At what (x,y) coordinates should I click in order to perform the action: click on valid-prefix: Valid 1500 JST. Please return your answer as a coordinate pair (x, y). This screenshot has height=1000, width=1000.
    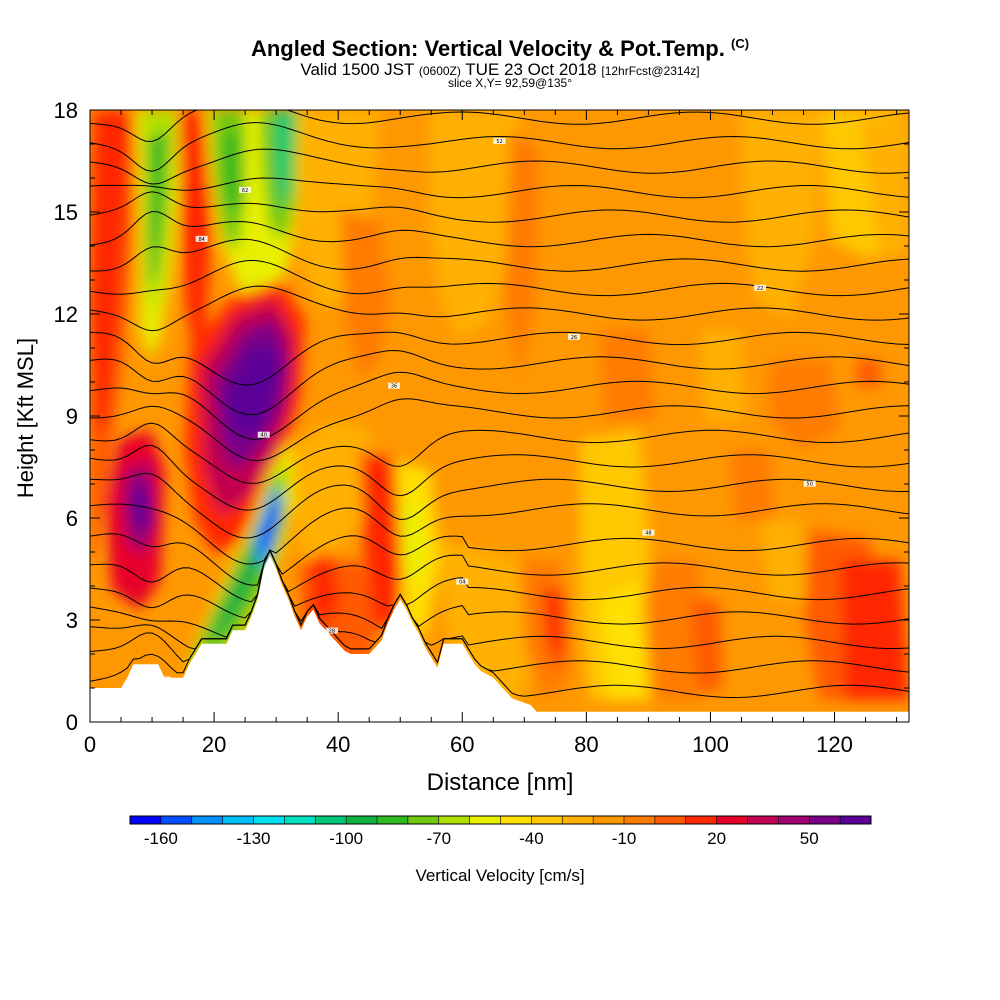
    Looking at the image, I should click on (357, 69).